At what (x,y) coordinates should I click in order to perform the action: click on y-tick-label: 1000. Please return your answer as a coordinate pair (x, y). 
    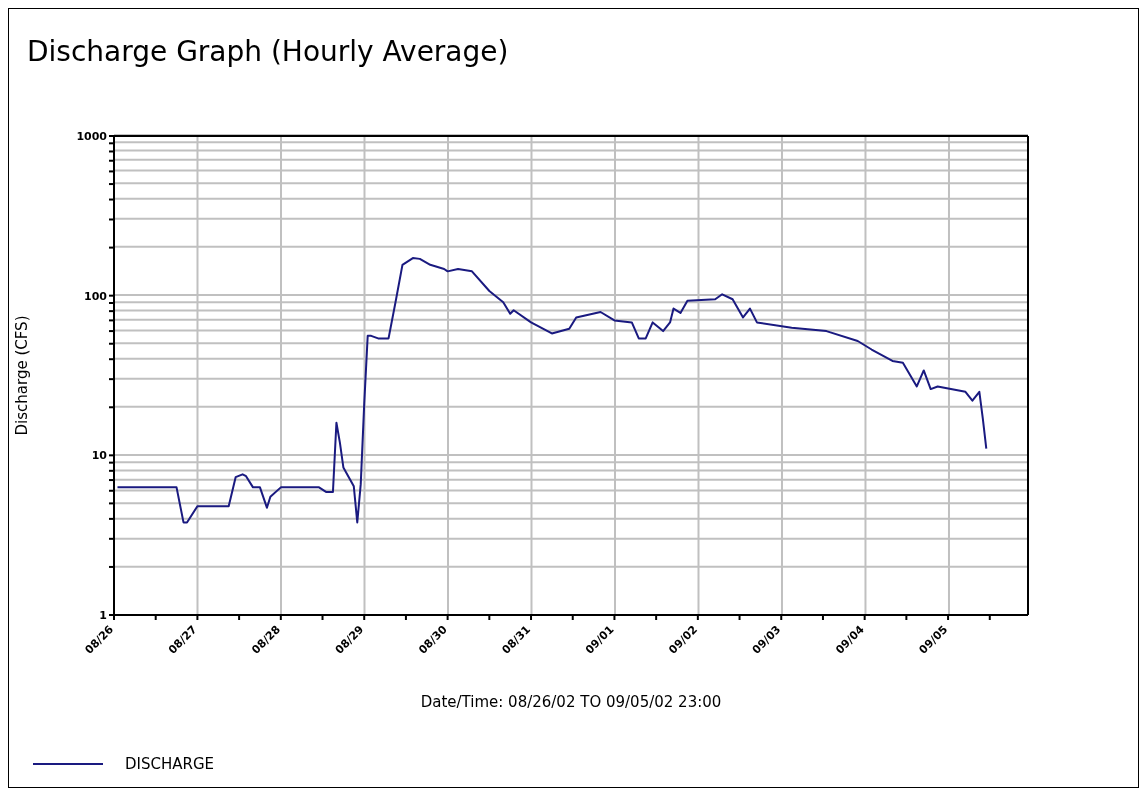
    Looking at the image, I should click on (92, 136).